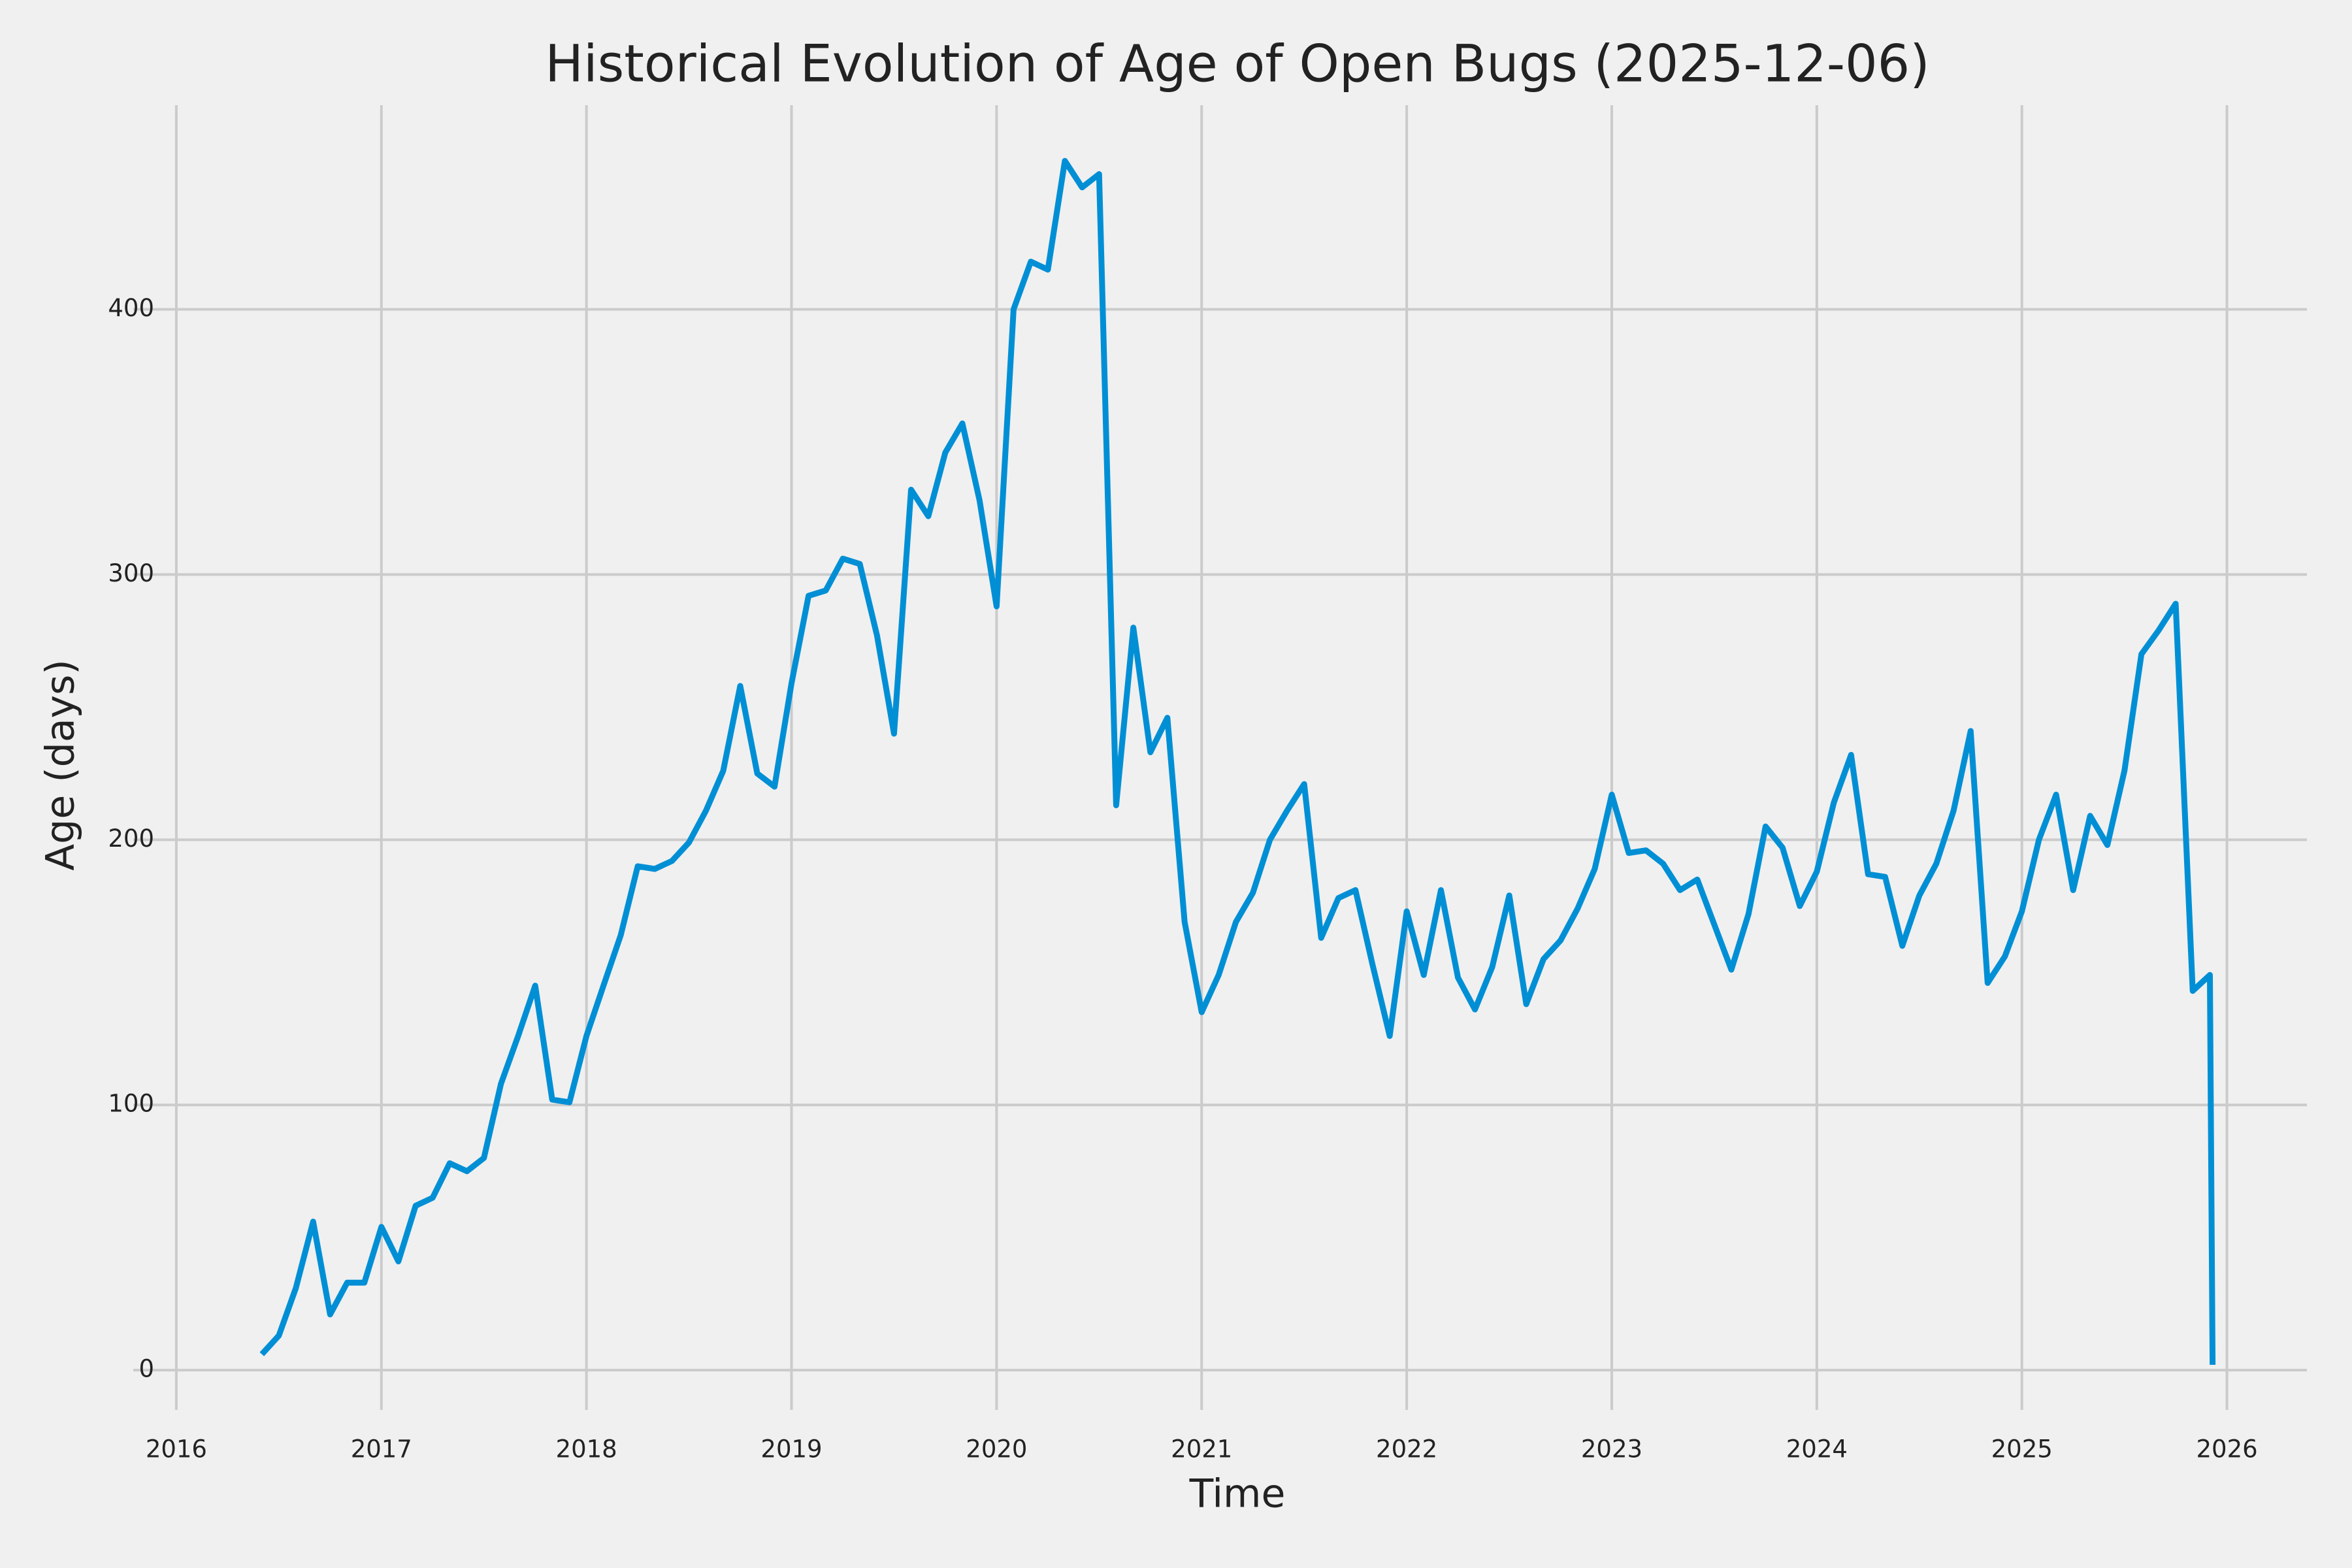 Image resolution: width=2352 pixels, height=1568 pixels. Describe the element at coordinates (131, 573) in the screenshot. I see `y-tick-label: 300` at that location.